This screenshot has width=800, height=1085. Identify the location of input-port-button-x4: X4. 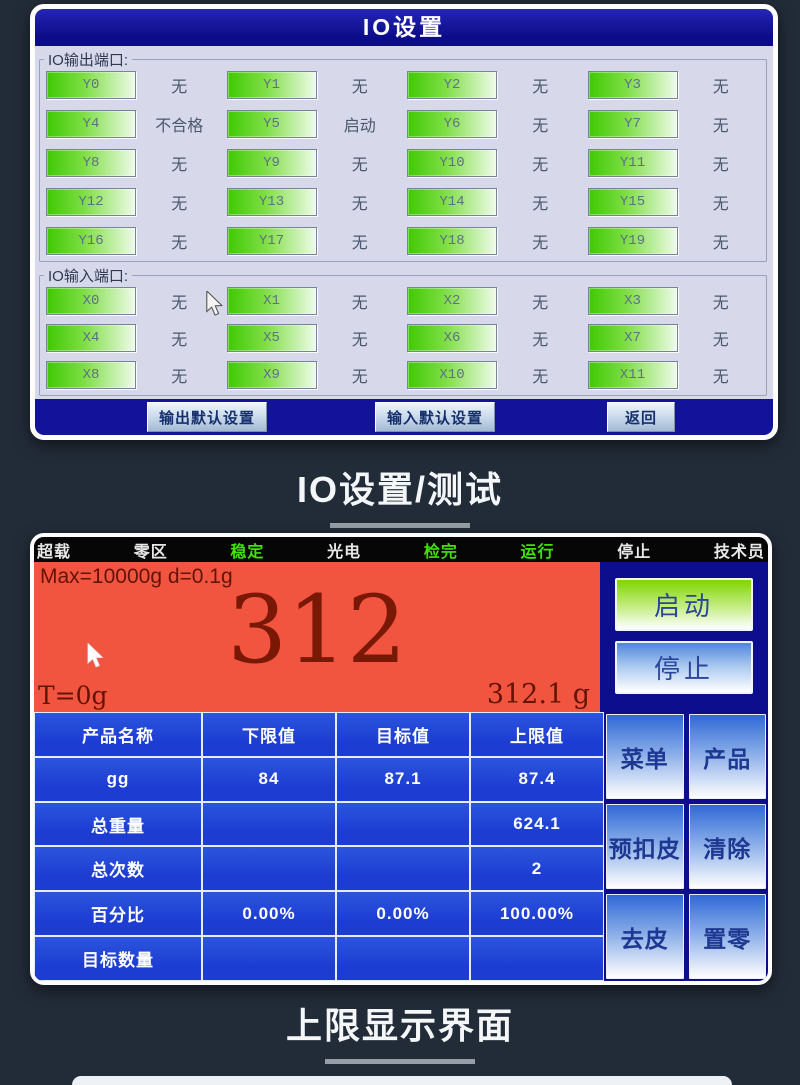
(91, 338).